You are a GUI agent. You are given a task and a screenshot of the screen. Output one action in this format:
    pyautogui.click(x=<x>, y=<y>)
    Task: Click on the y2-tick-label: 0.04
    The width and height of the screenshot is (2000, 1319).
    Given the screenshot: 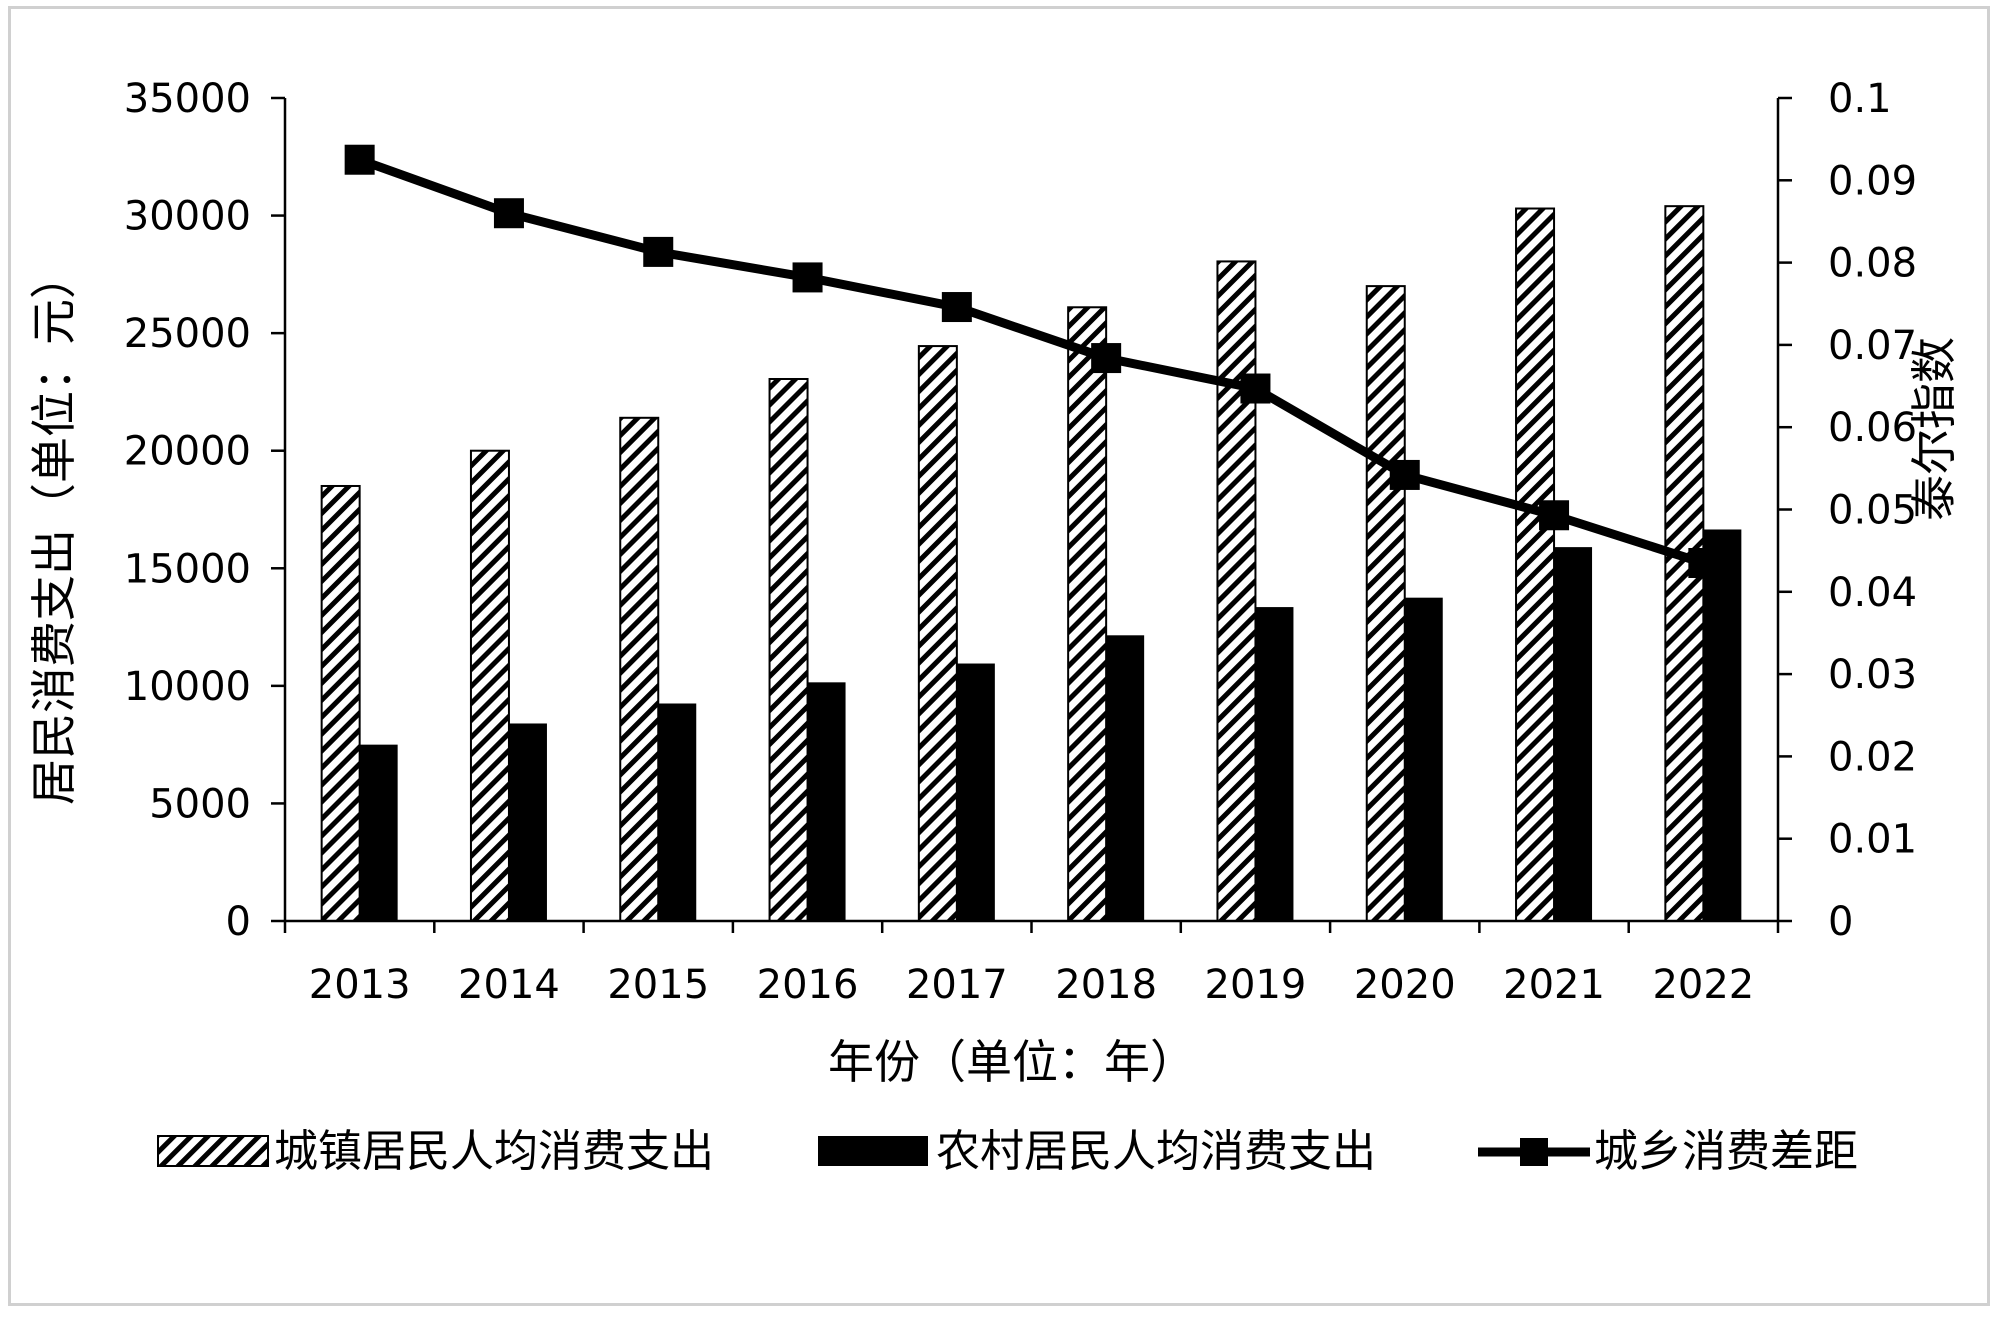 What is the action you would take?
    pyautogui.click(x=1872, y=593)
    